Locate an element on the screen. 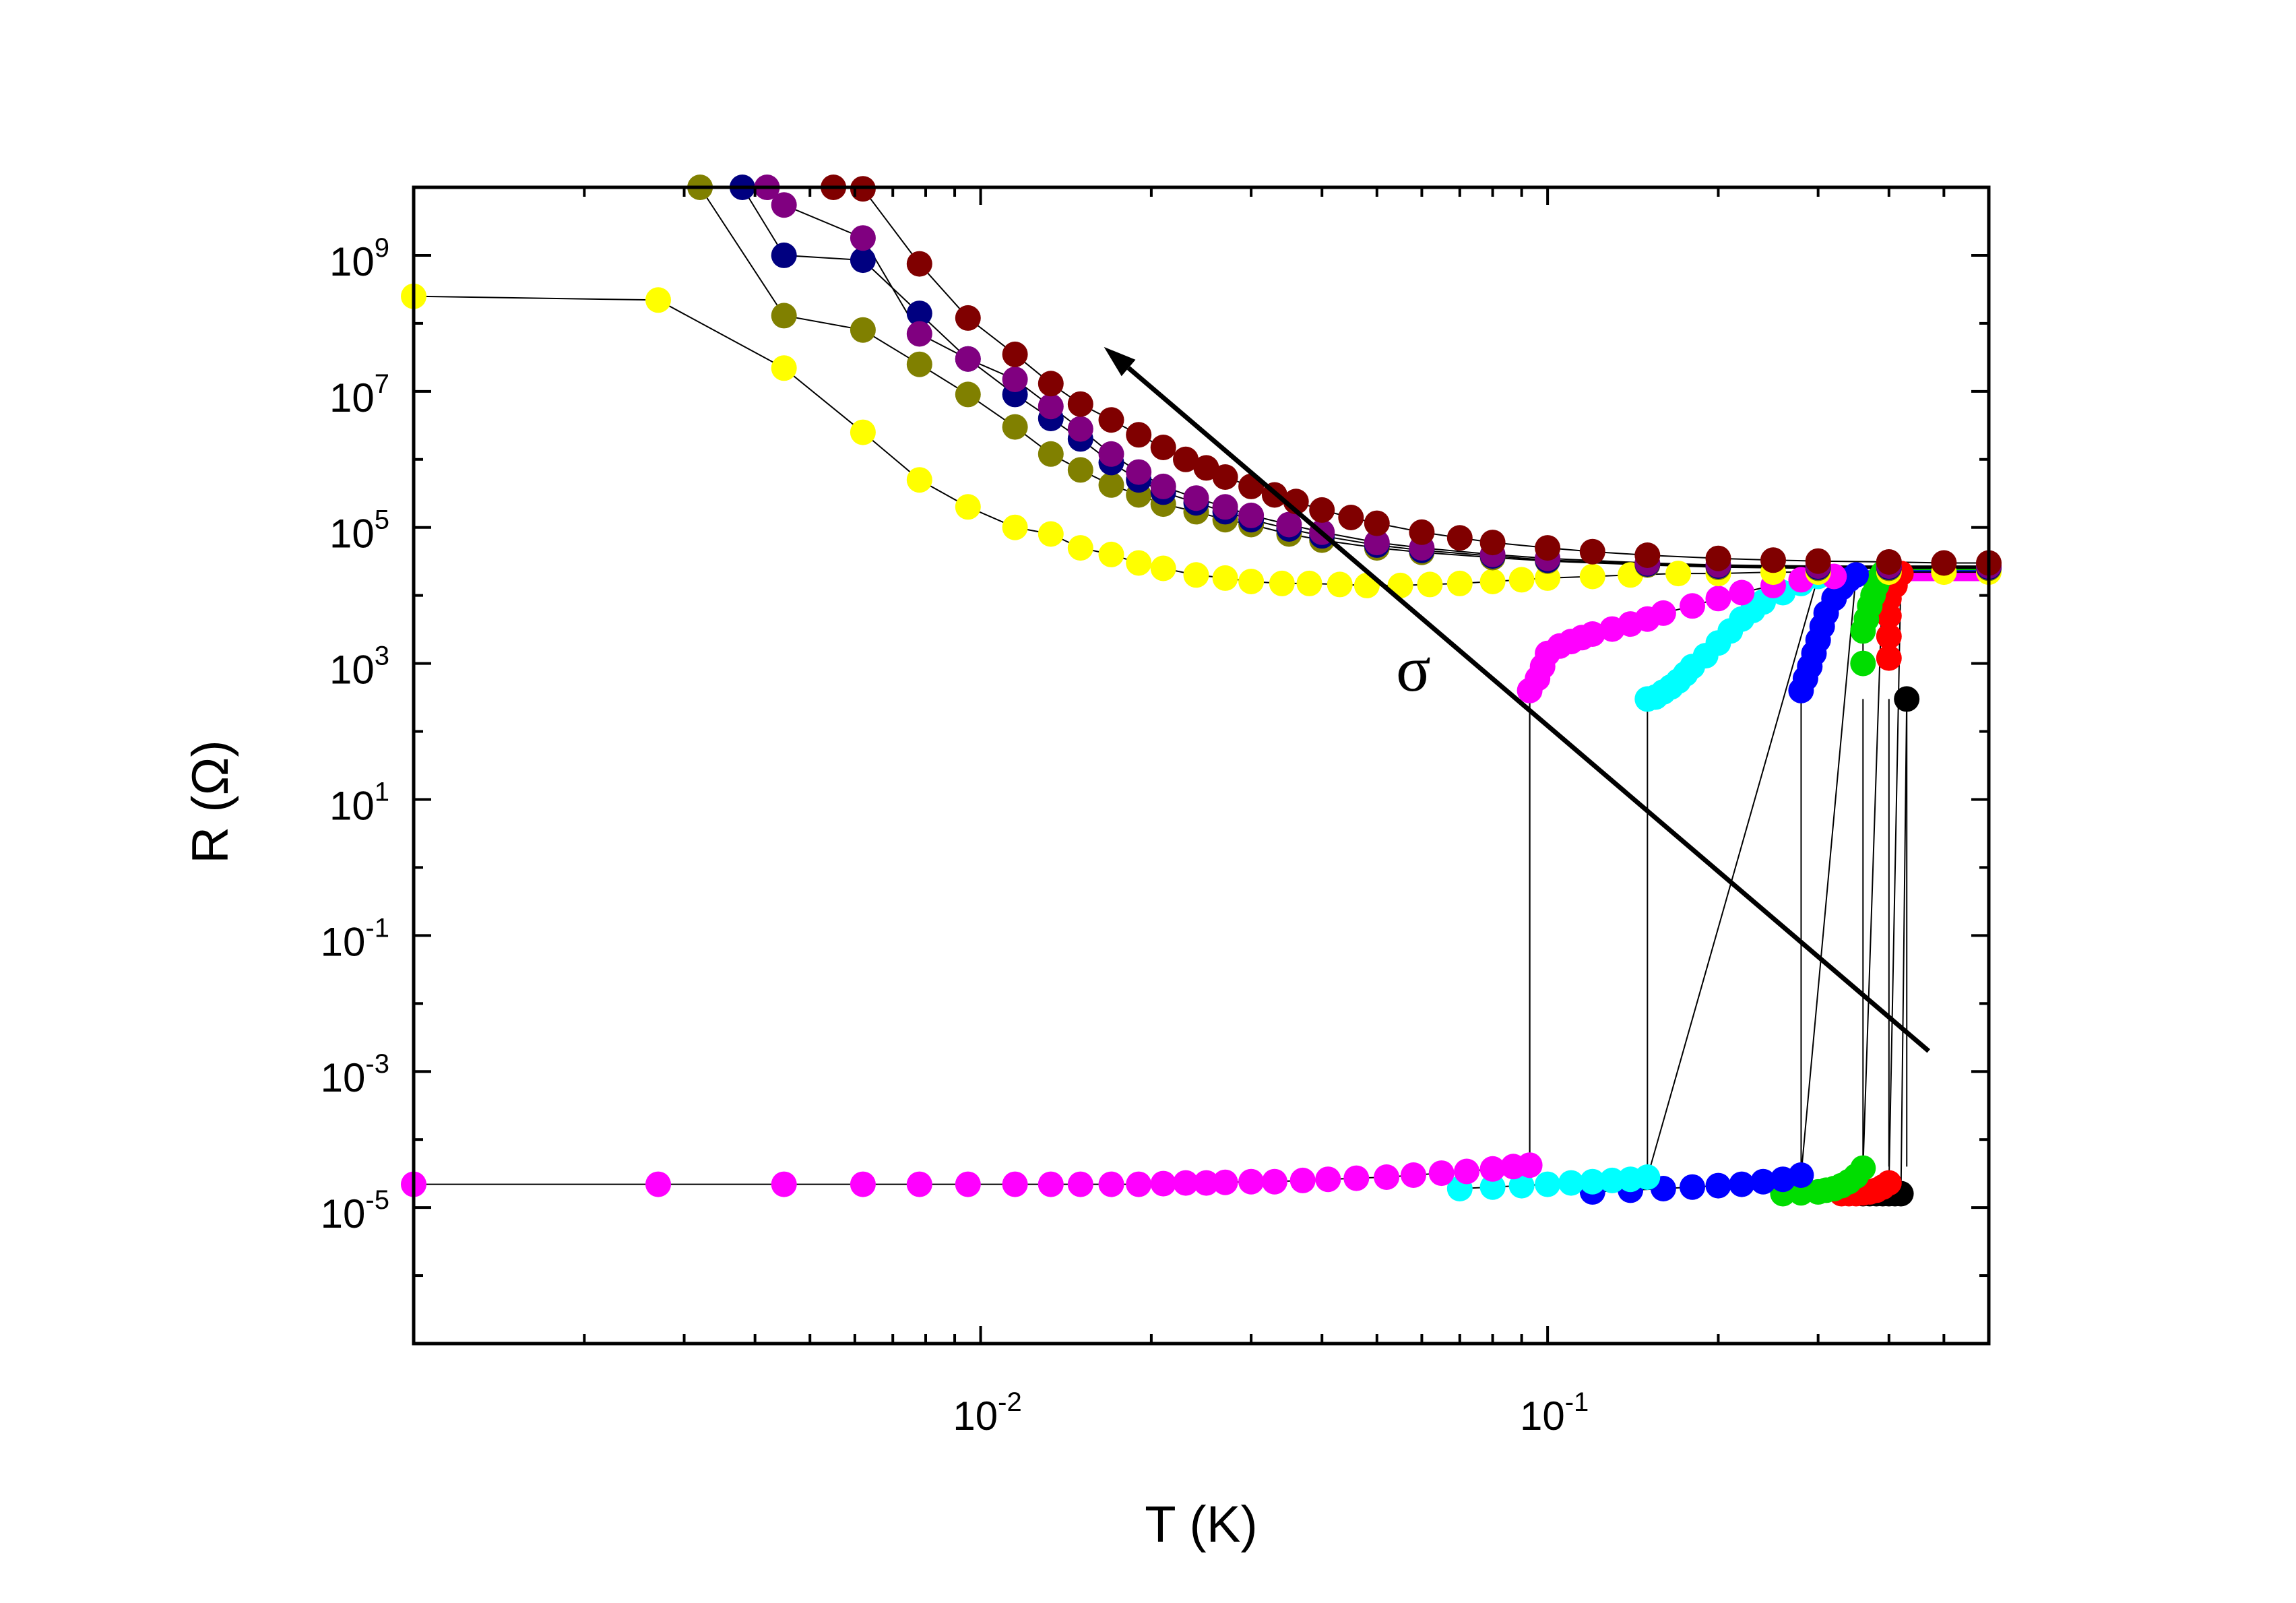 This screenshot has height=1603, width=2296. y-tick-label: 10³ is located at coordinates (359, 667).